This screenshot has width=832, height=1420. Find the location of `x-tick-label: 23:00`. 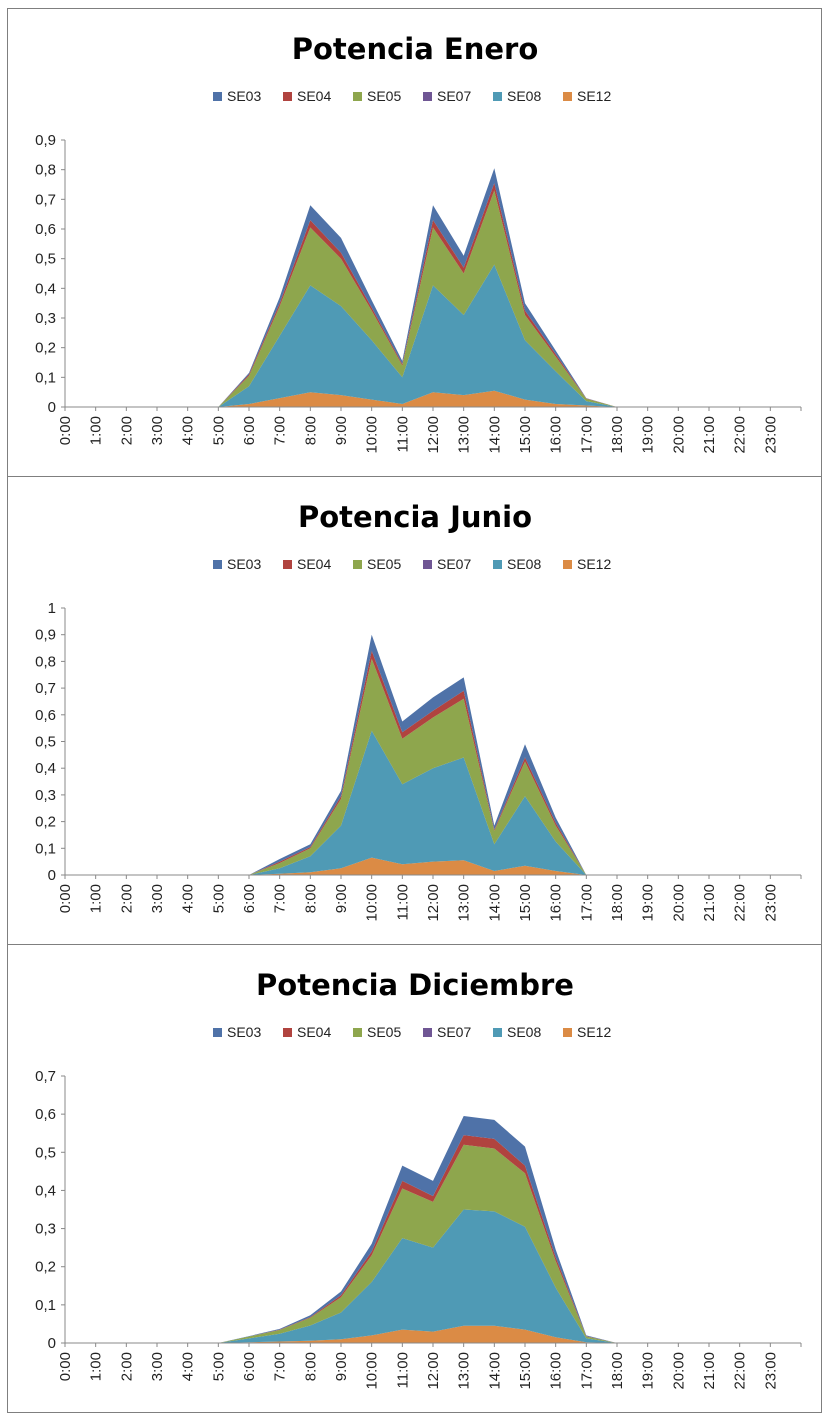

x-tick-label: 23:00 is located at coordinates (770, 1371).